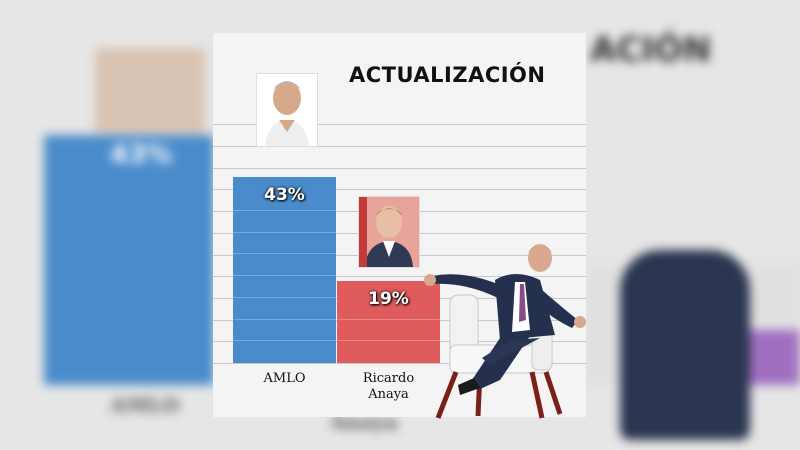 The height and width of the screenshot is (450, 800). What do you see at coordinates (129, 260) in the screenshot?
I see `background-bar-blue` at bounding box center [129, 260].